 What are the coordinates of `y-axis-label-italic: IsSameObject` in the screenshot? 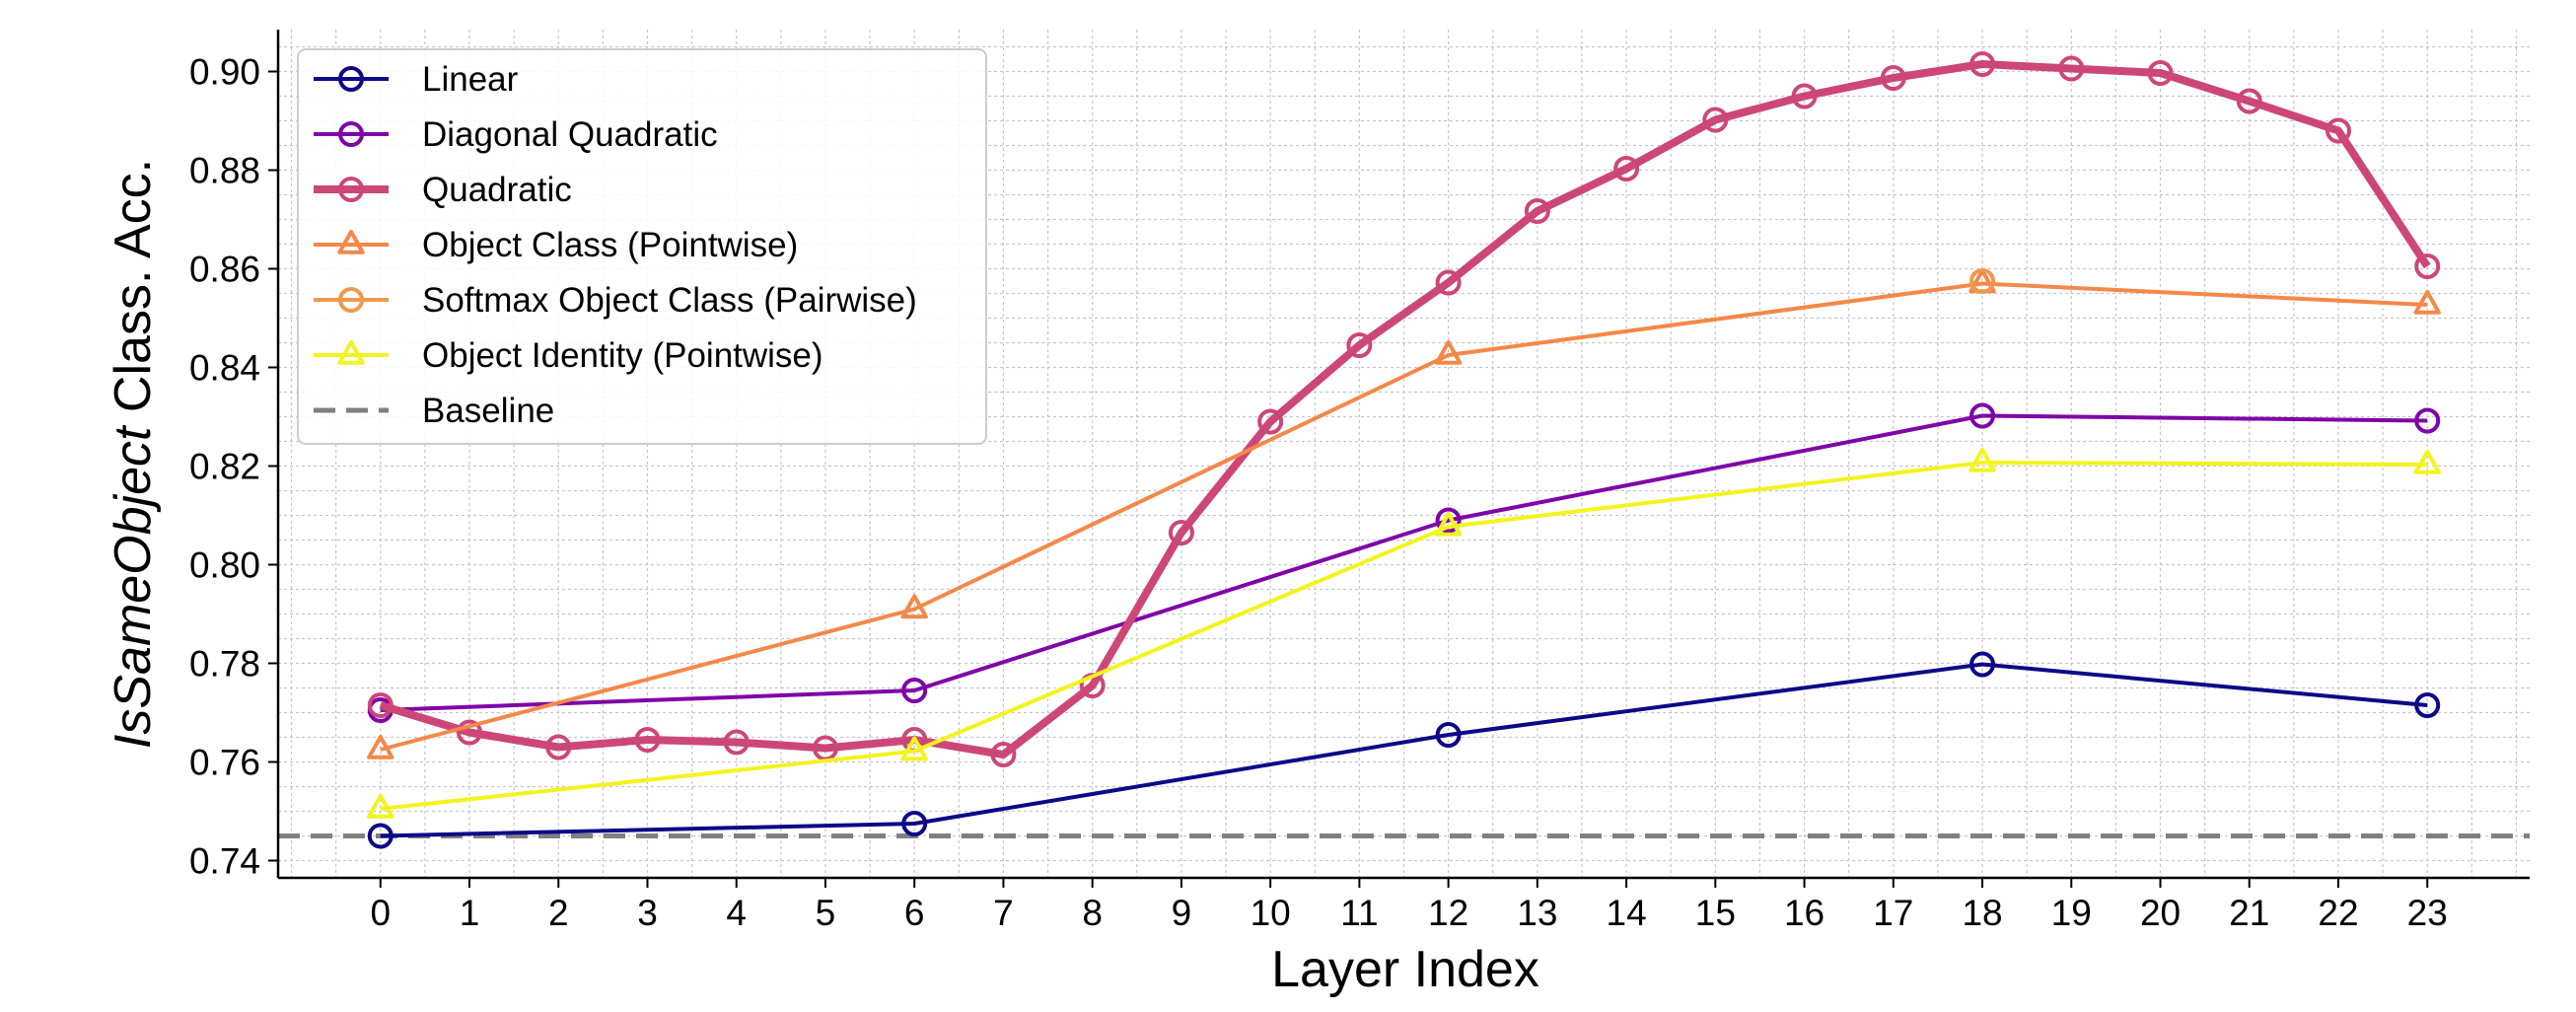 It's located at (133, 586).